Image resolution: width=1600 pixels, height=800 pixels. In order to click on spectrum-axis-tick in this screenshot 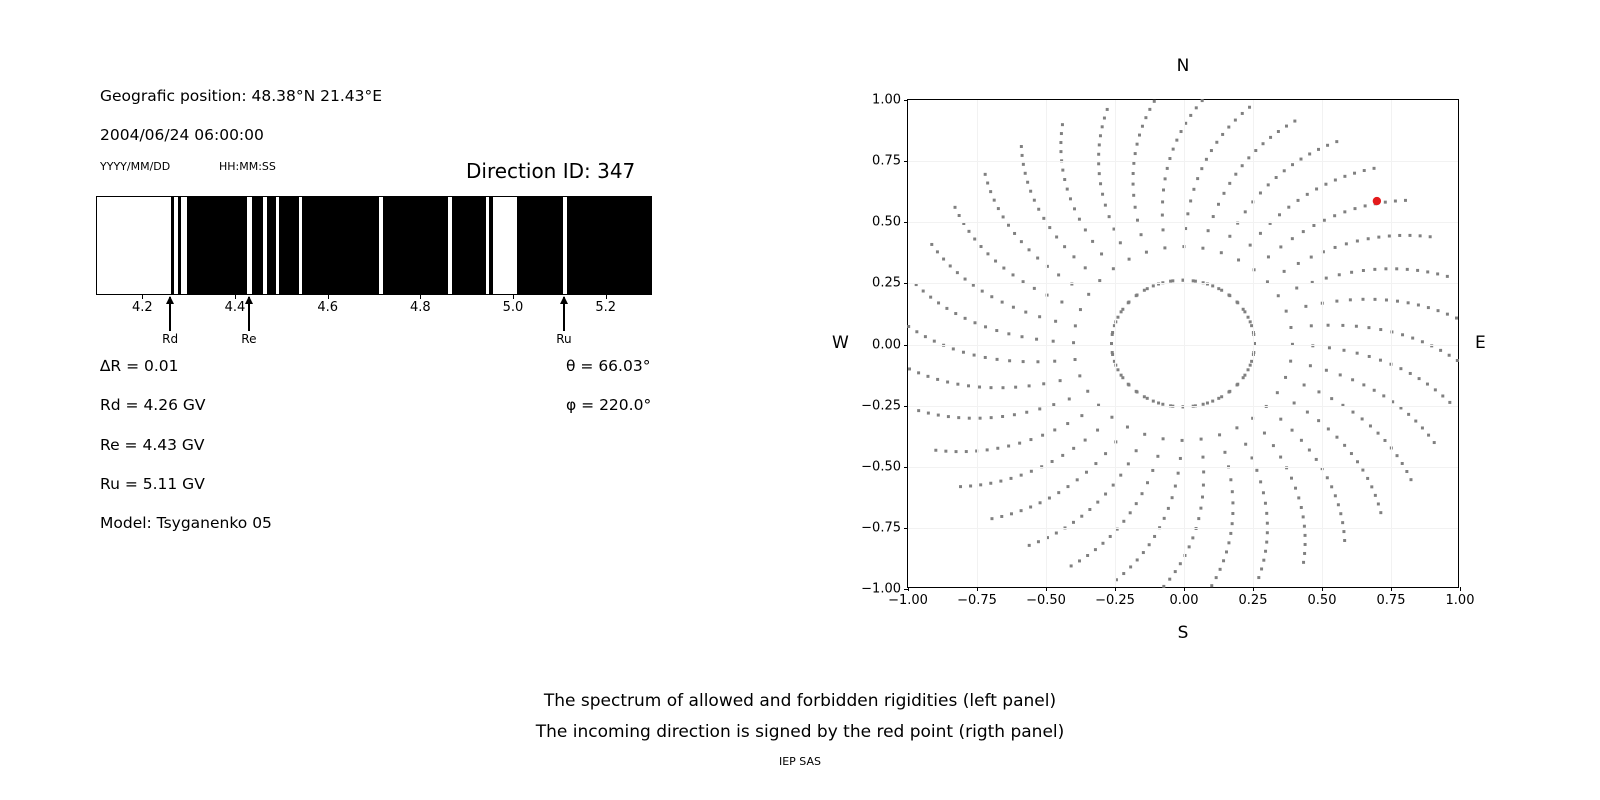, I will do `click(606, 297)`.